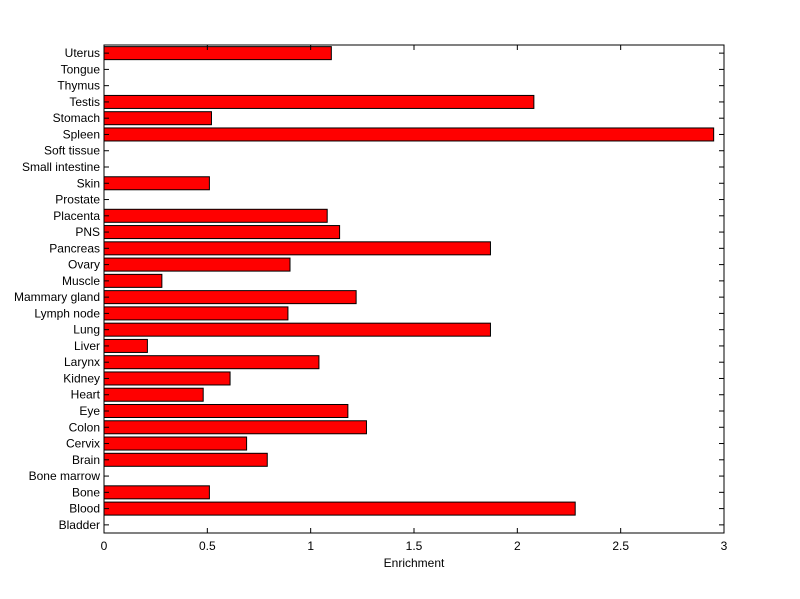 Image resolution: width=800 pixels, height=599 pixels. I want to click on y-tick-label-pns: PNS, so click(87, 232).